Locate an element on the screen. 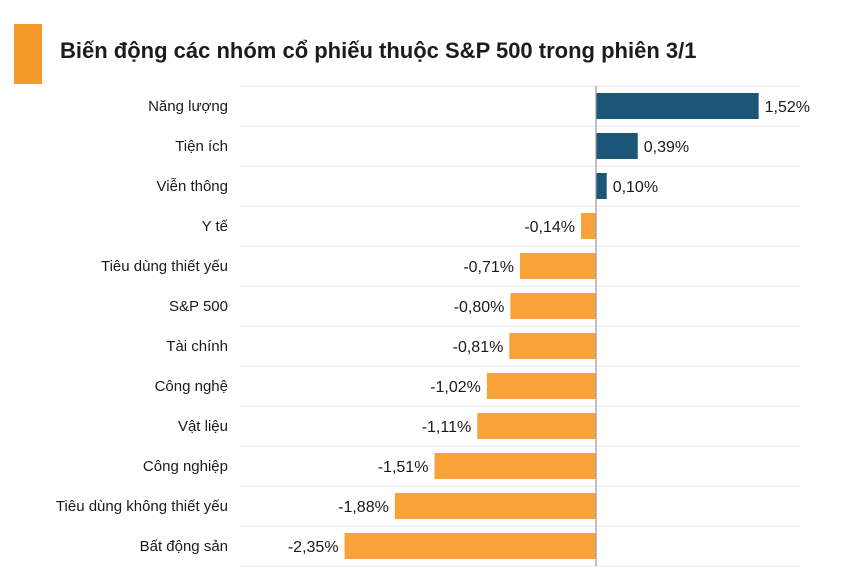 This screenshot has width=844, height=573. title-accent-bar is located at coordinates (28, 54).